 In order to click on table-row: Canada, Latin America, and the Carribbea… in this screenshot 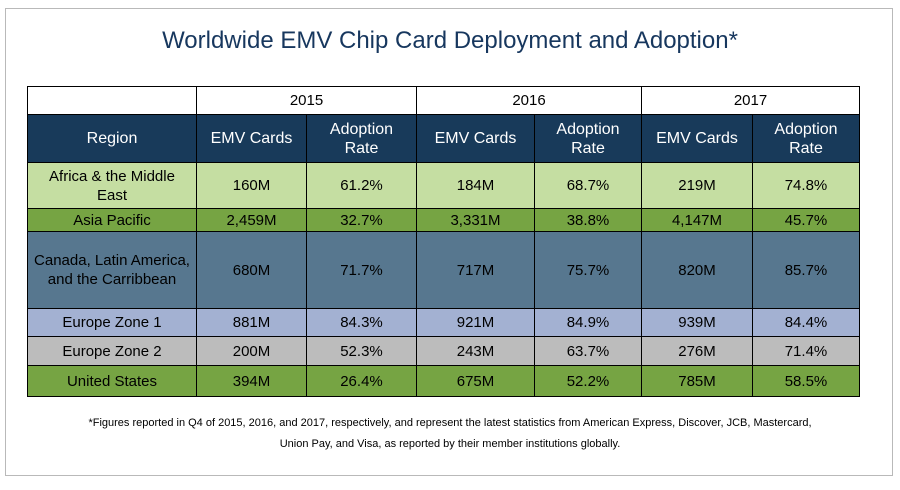, I will do `click(443, 270)`.